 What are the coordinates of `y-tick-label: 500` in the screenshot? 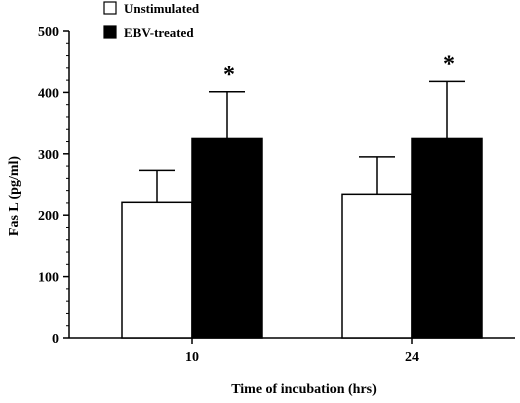 It's located at (48, 32).